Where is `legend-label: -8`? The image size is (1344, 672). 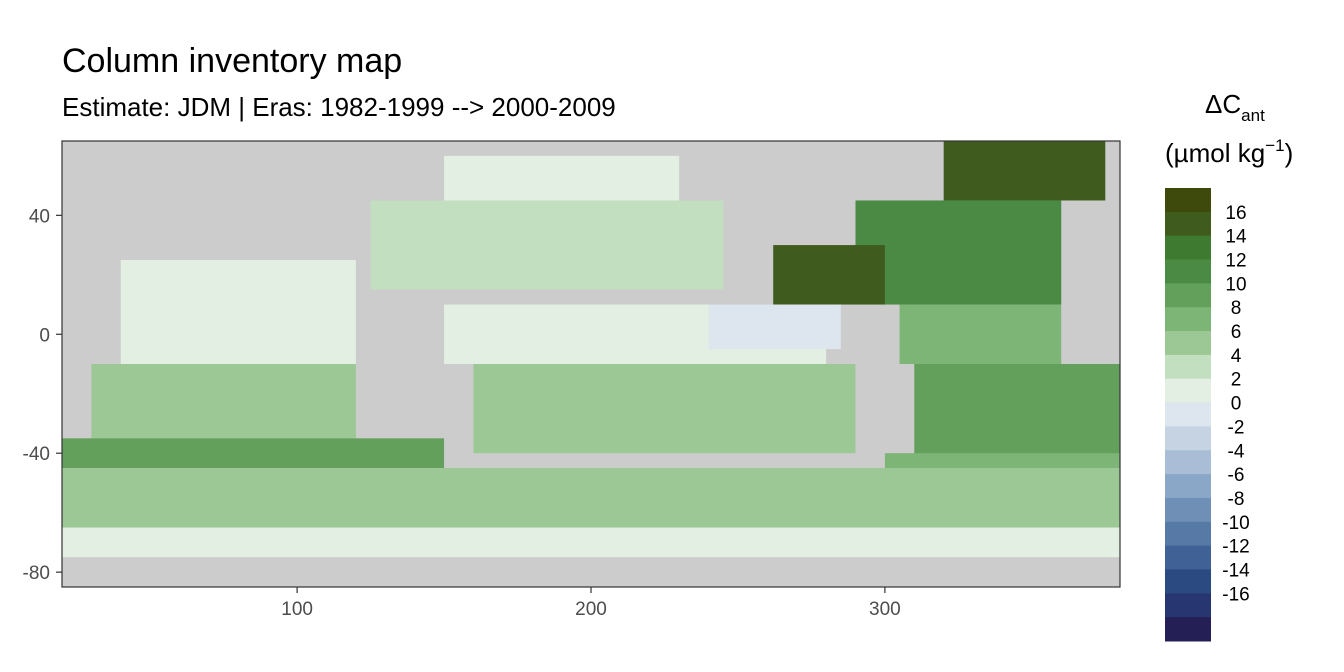 legend-label: -8 is located at coordinates (1236, 499).